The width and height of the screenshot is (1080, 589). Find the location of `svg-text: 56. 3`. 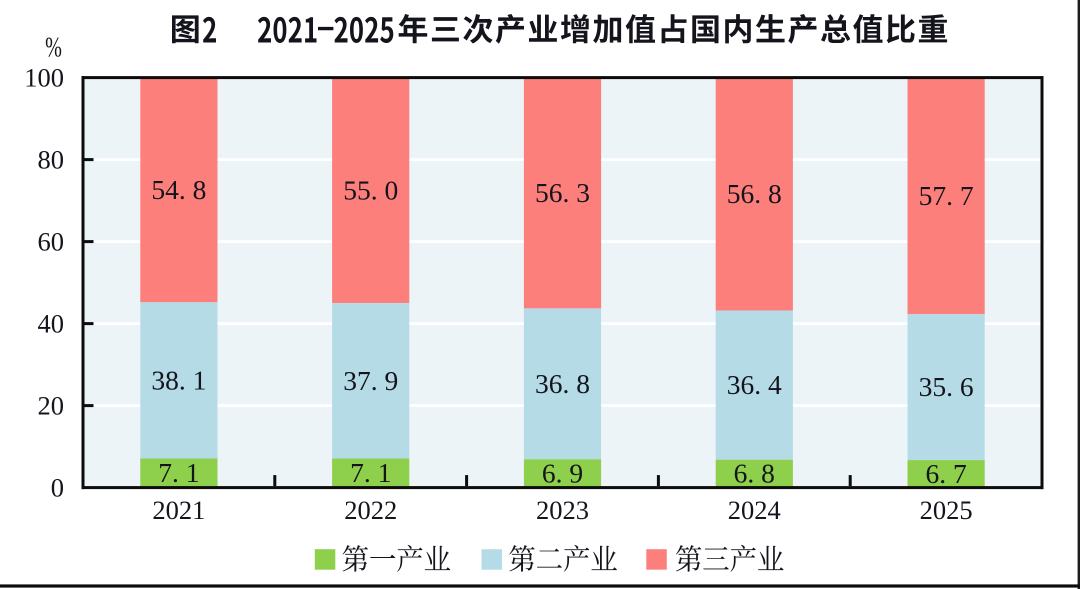

svg-text: 56. 3 is located at coordinates (562, 192).